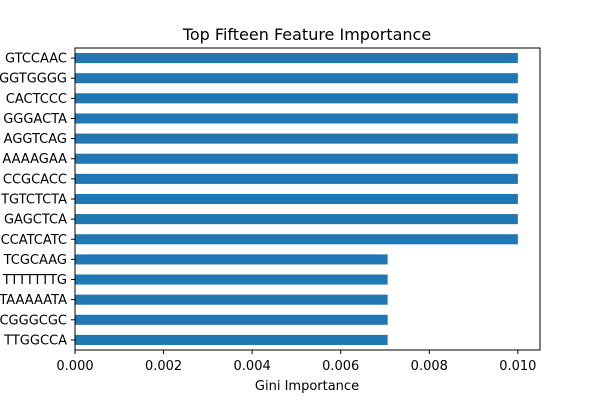 Image resolution: width=600 pixels, height=400 pixels. What do you see at coordinates (36, 59) in the screenshot?
I see `y-tick-label: GTCCAAC` at bounding box center [36, 59].